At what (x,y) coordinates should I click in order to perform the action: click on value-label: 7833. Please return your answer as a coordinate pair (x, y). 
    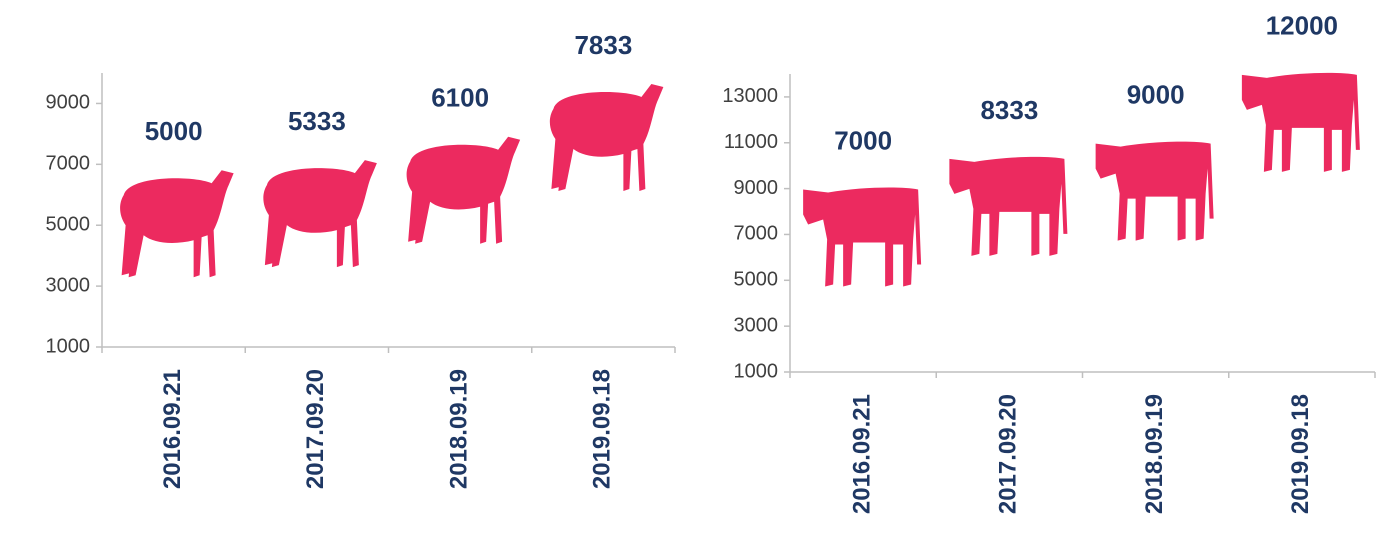
    Looking at the image, I should click on (603, 45).